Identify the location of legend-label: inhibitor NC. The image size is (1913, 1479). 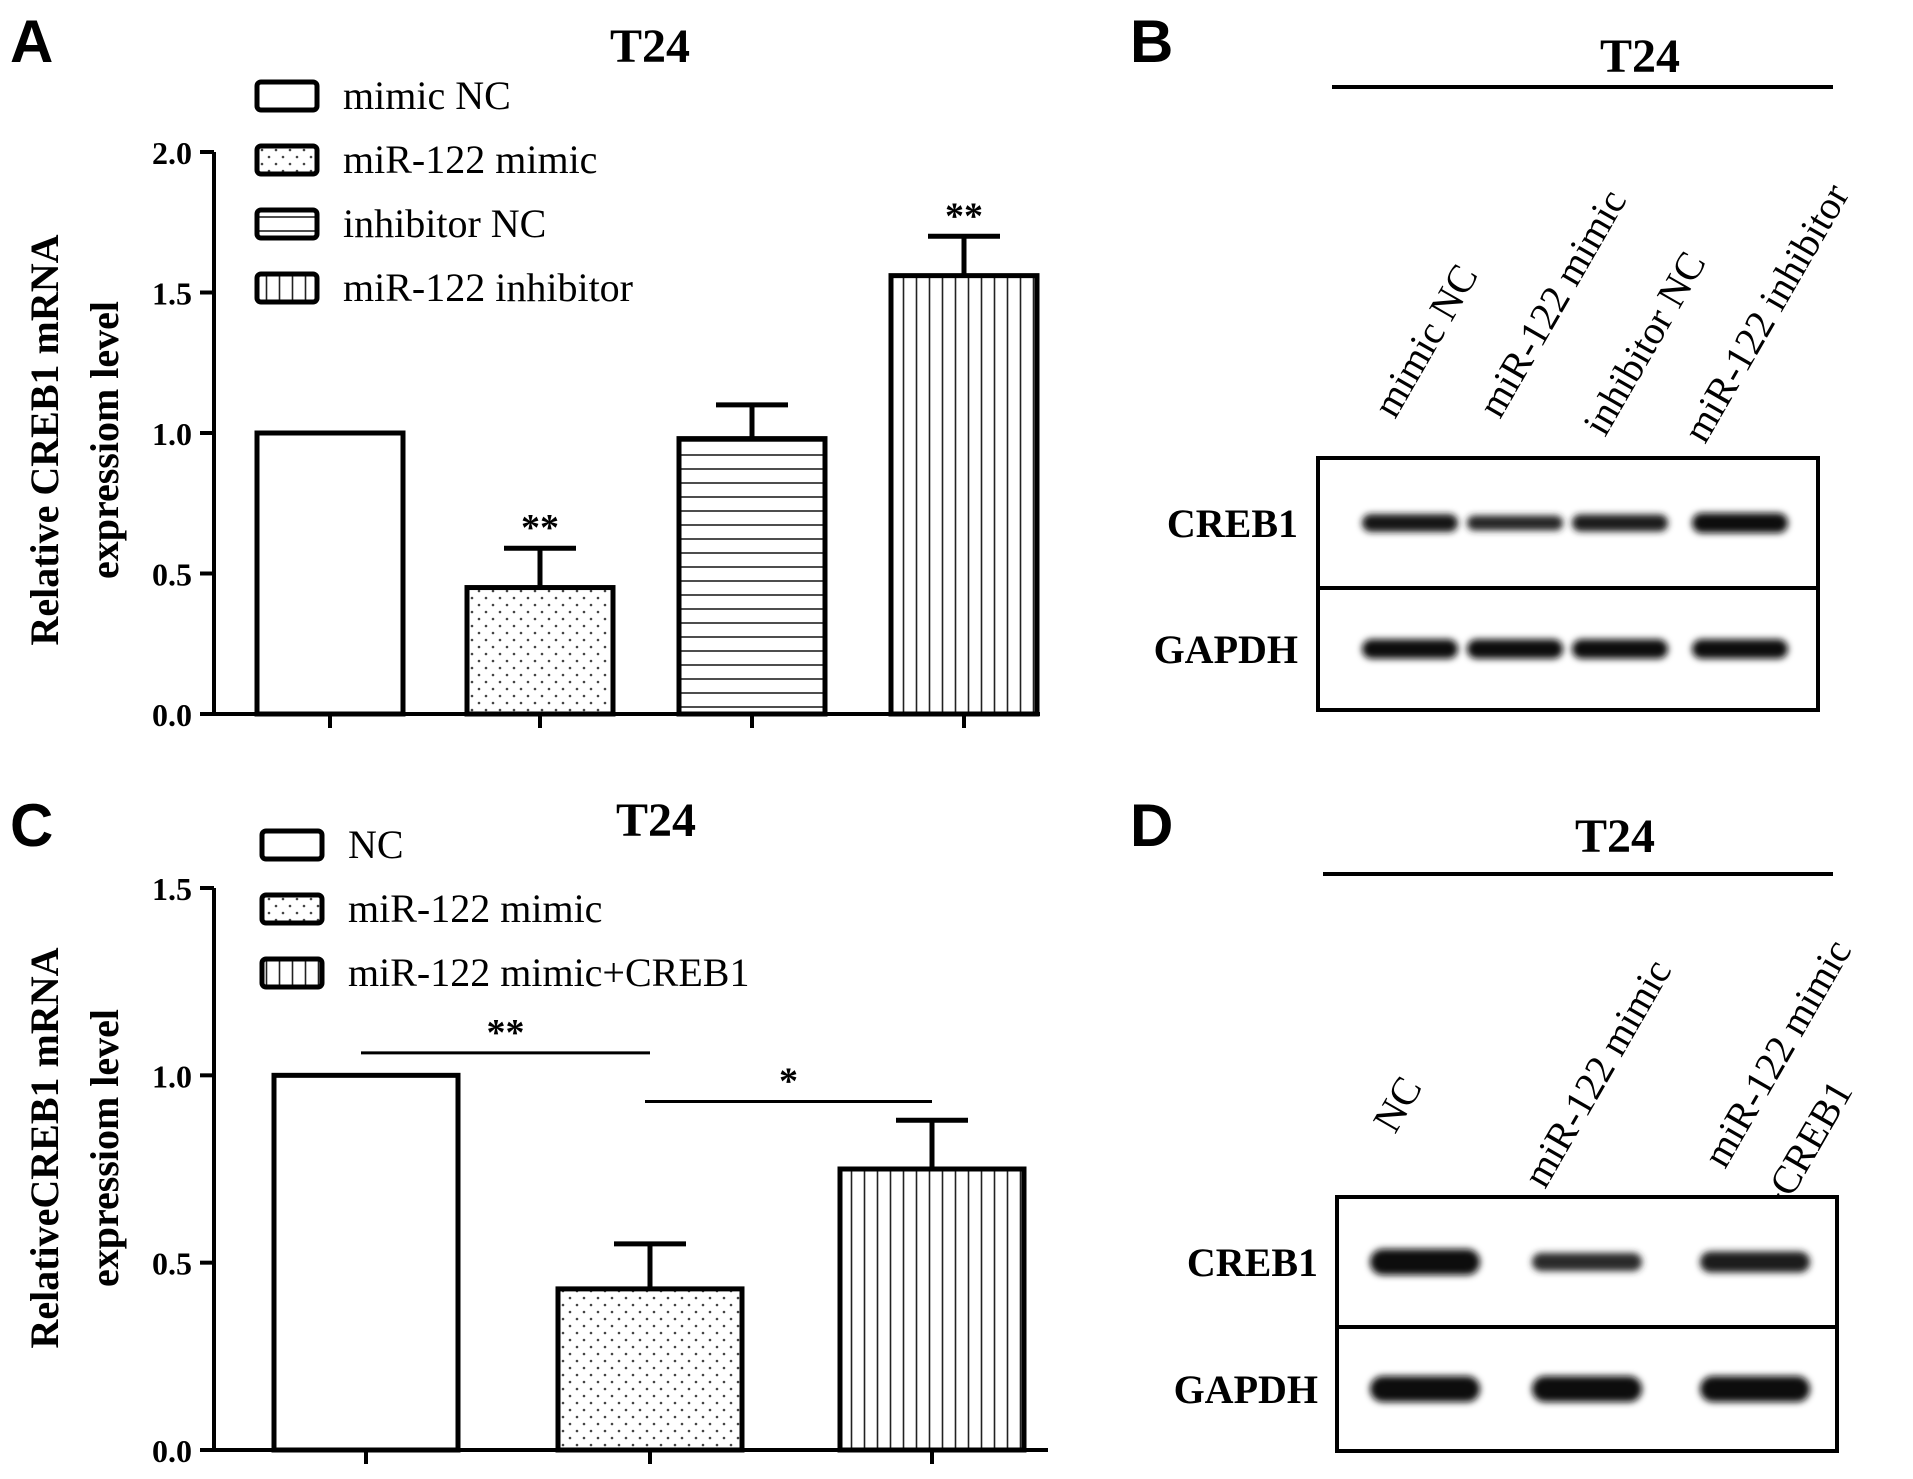
(444, 223).